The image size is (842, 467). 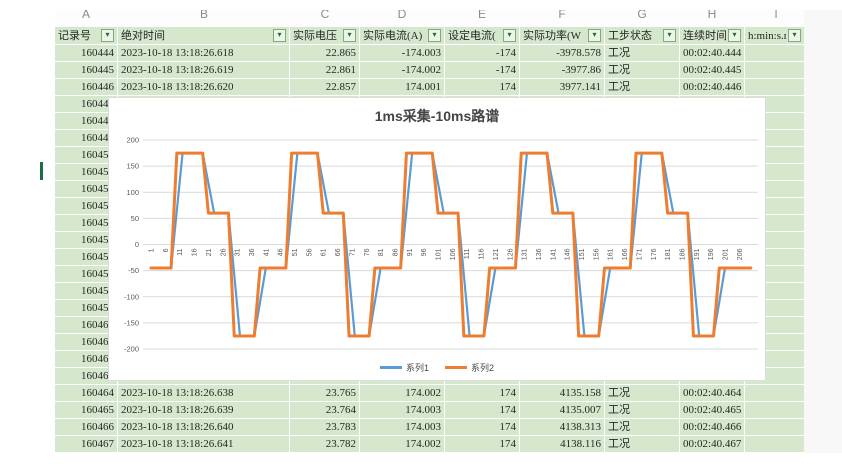 I want to click on cell-id: 160451, so click(x=86, y=172).